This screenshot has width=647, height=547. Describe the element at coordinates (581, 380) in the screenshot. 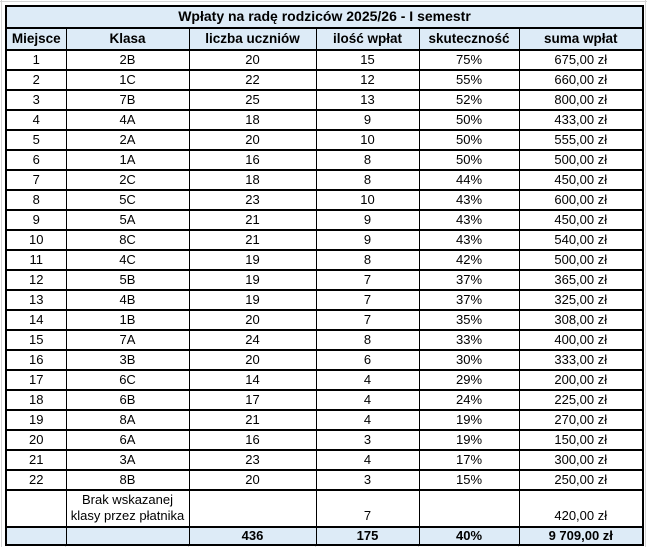

I see `cell-suma-wplat: 200,00 zł` at that location.